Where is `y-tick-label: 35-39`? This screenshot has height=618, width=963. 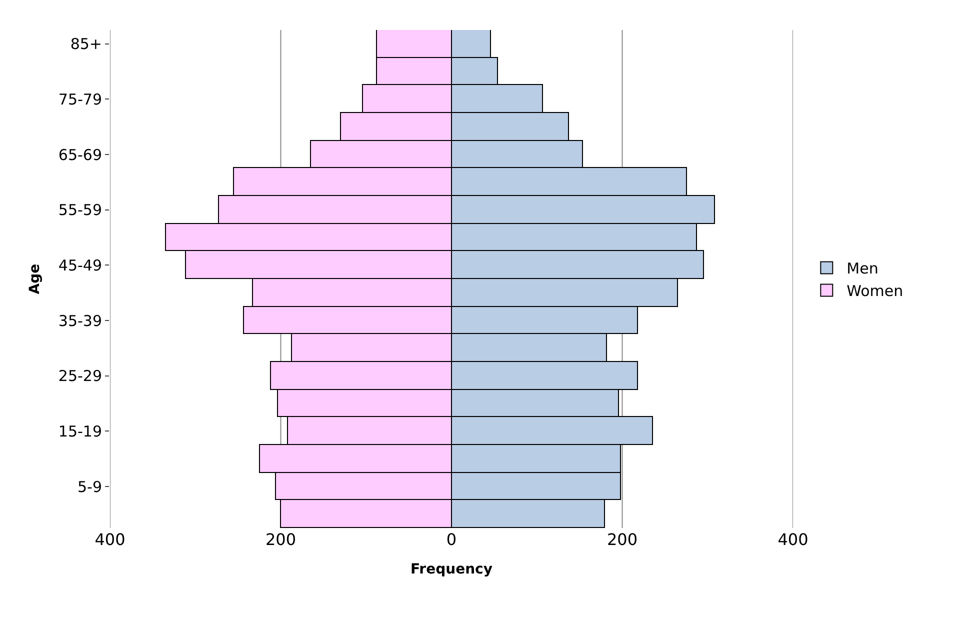
y-tick-label: 35-39 is located at coordinates (80, 321).